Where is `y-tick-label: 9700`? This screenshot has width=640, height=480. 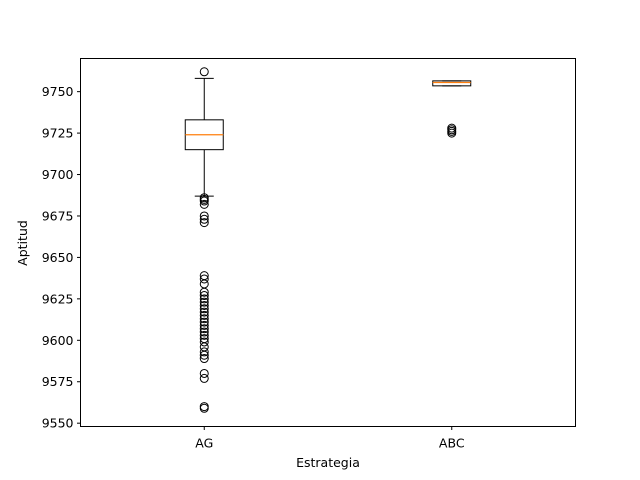
y-tick-label: 9700 is located at coordinates (58, 174).